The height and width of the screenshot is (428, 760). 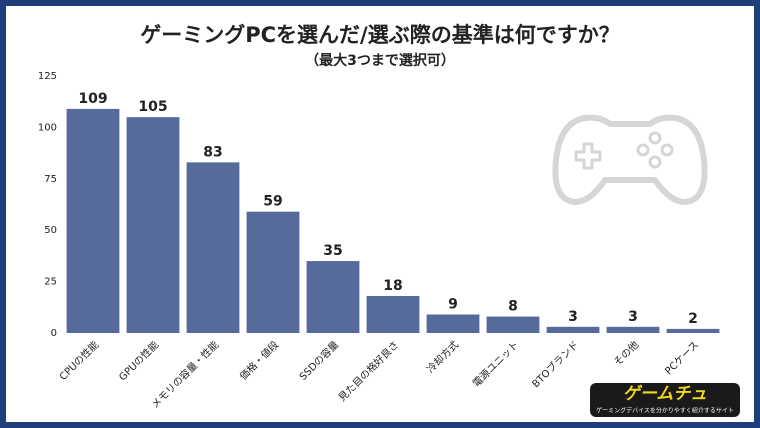 What do you see at coordinates (272, 202) in the screenshot?
I see `value-label: 59` at bounding box center [272, 202].